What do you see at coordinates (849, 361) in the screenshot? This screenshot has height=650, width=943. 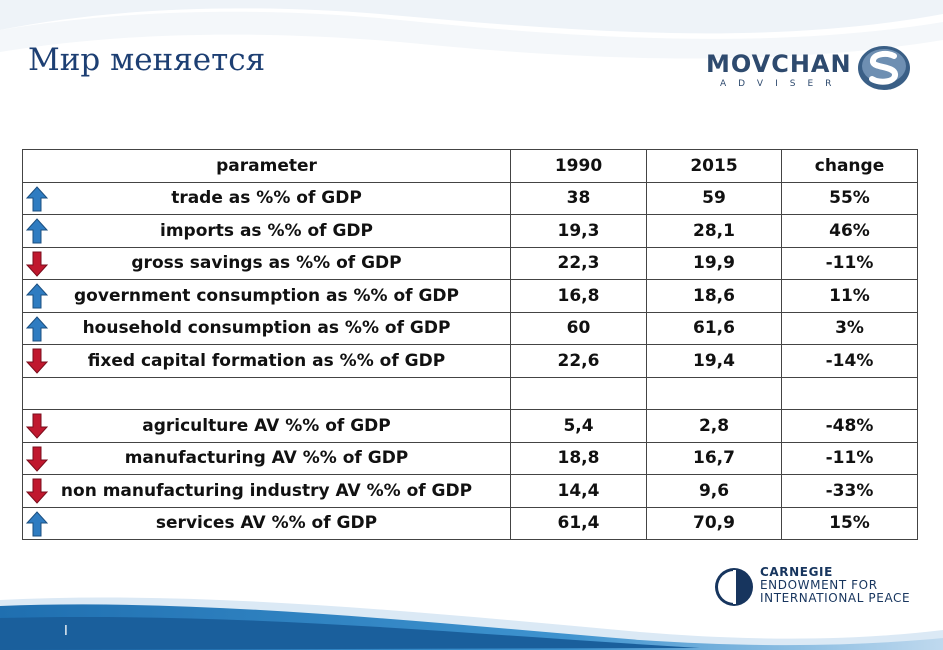 I see `change-cell: -14%` at bounding box center [849, 361].